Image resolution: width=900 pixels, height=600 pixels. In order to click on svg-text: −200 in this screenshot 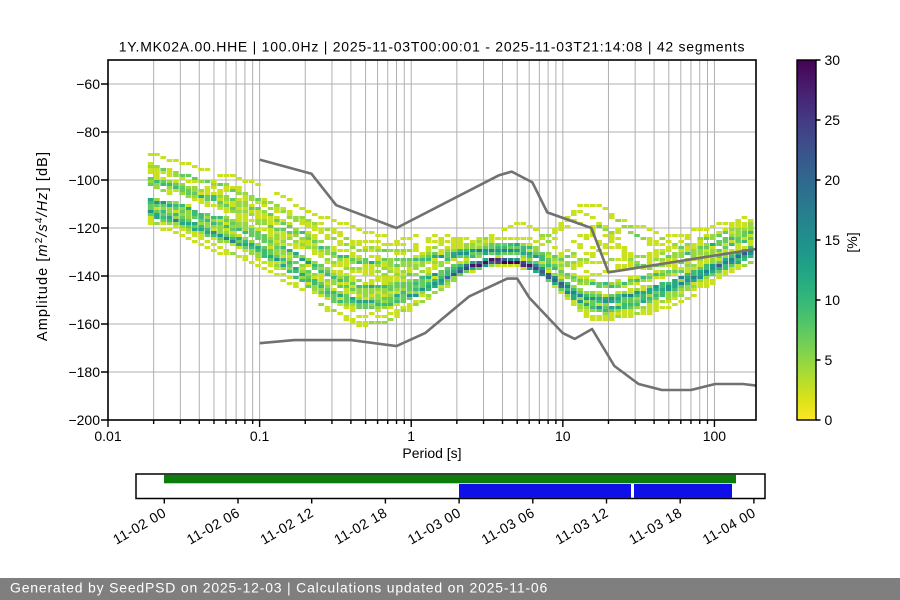, I will do `click(84, 420)`.